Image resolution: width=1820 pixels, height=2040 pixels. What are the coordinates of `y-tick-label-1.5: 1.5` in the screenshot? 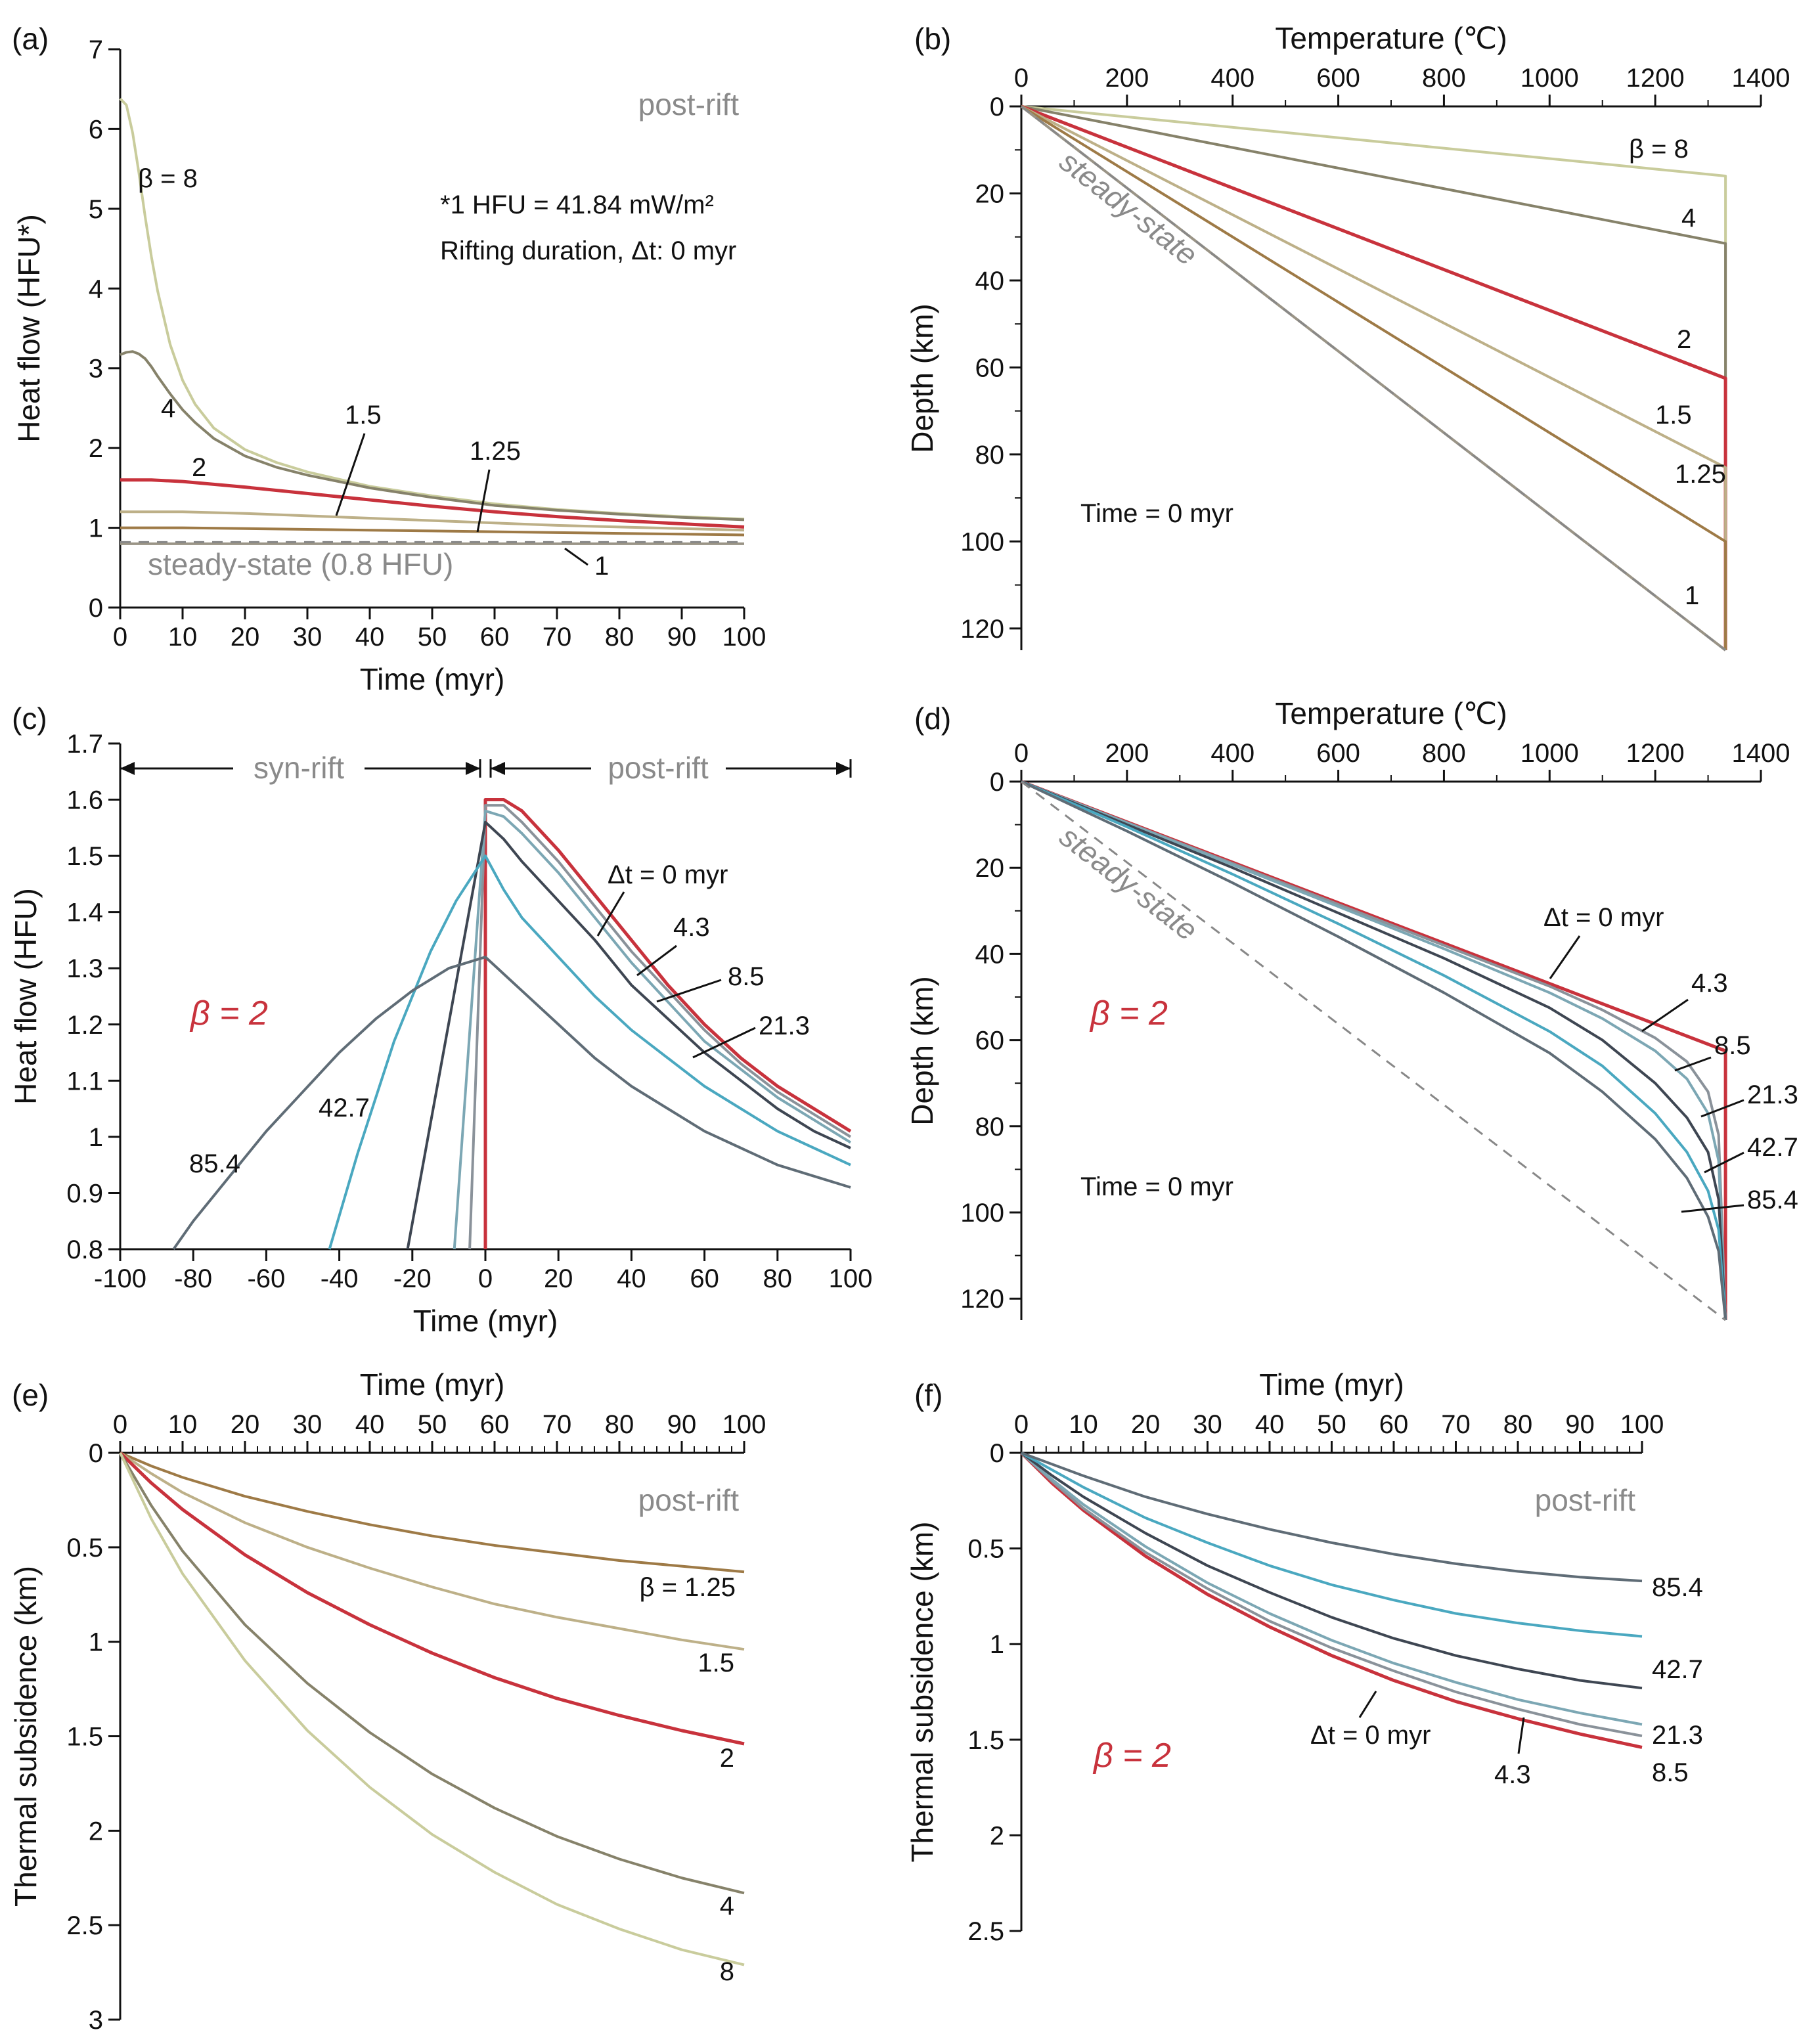 It's located at (985, 1740).